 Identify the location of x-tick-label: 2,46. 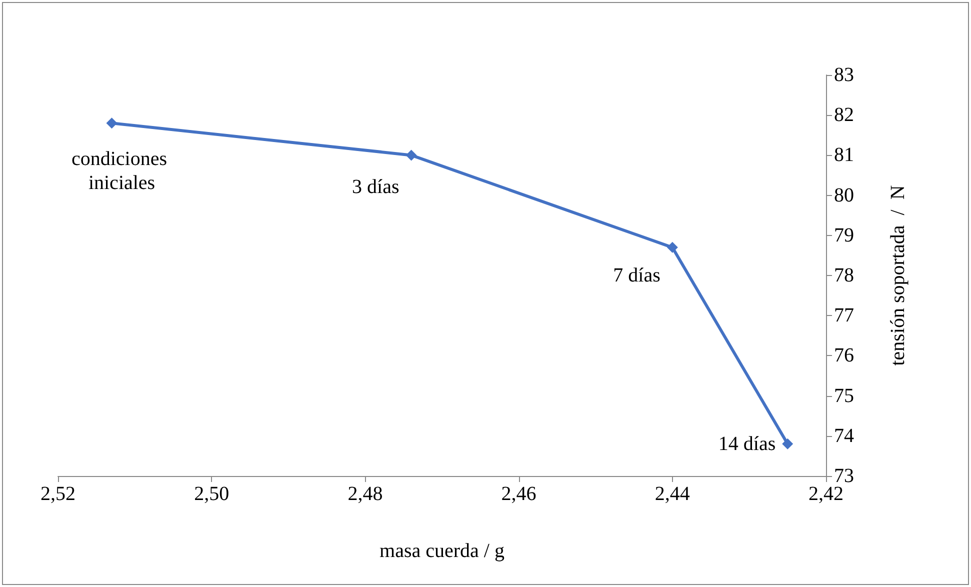
(518, 494).